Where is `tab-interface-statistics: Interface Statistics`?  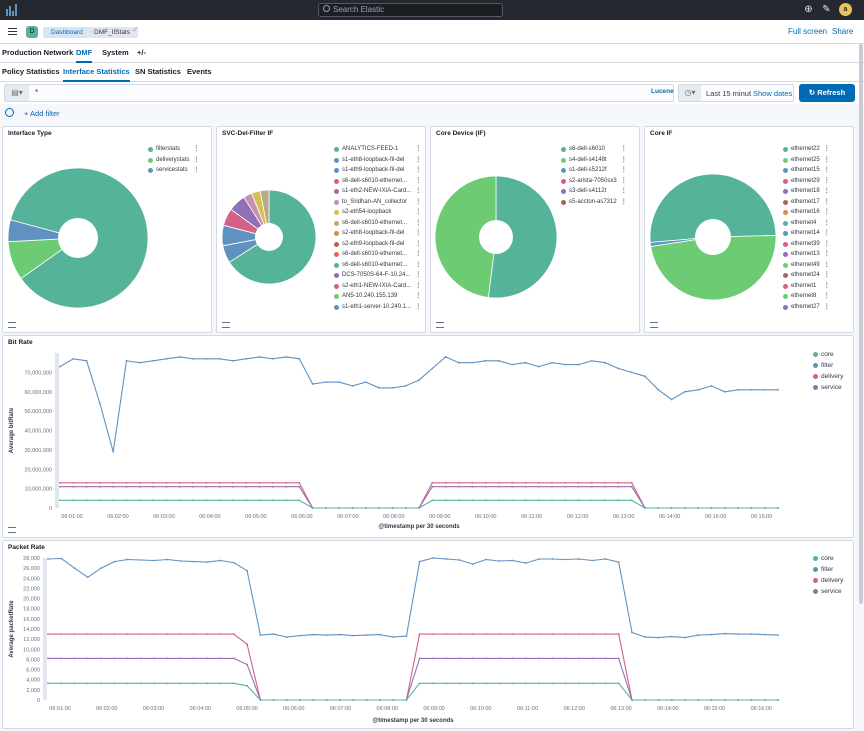 tab-interface-statistics: Interface Statistics is located at coordinates (96, 74).